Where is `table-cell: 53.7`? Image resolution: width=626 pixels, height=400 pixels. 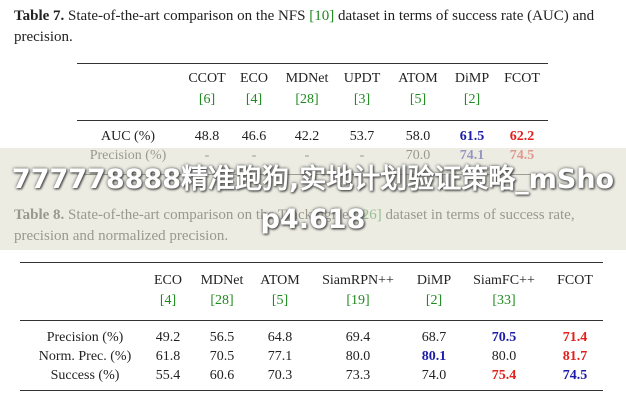
table-cell: 53.7 is located at coordinates (362, 136).